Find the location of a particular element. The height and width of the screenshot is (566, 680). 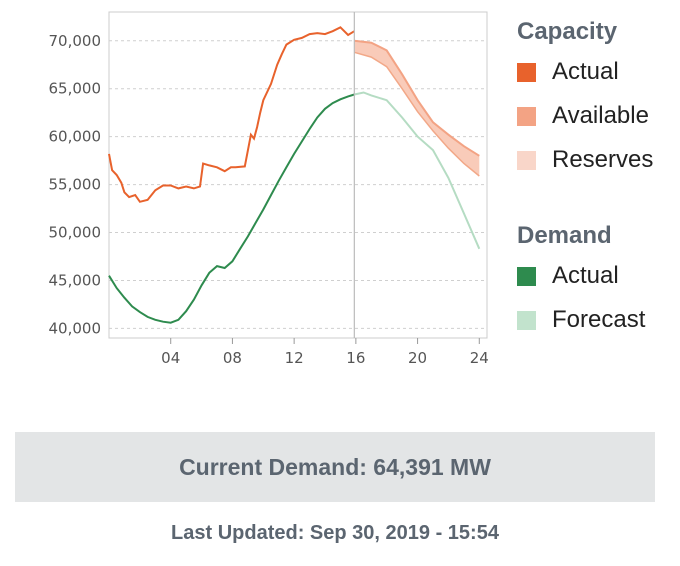

y-tick-label: 45,000 is located at coordinates (75, 280).